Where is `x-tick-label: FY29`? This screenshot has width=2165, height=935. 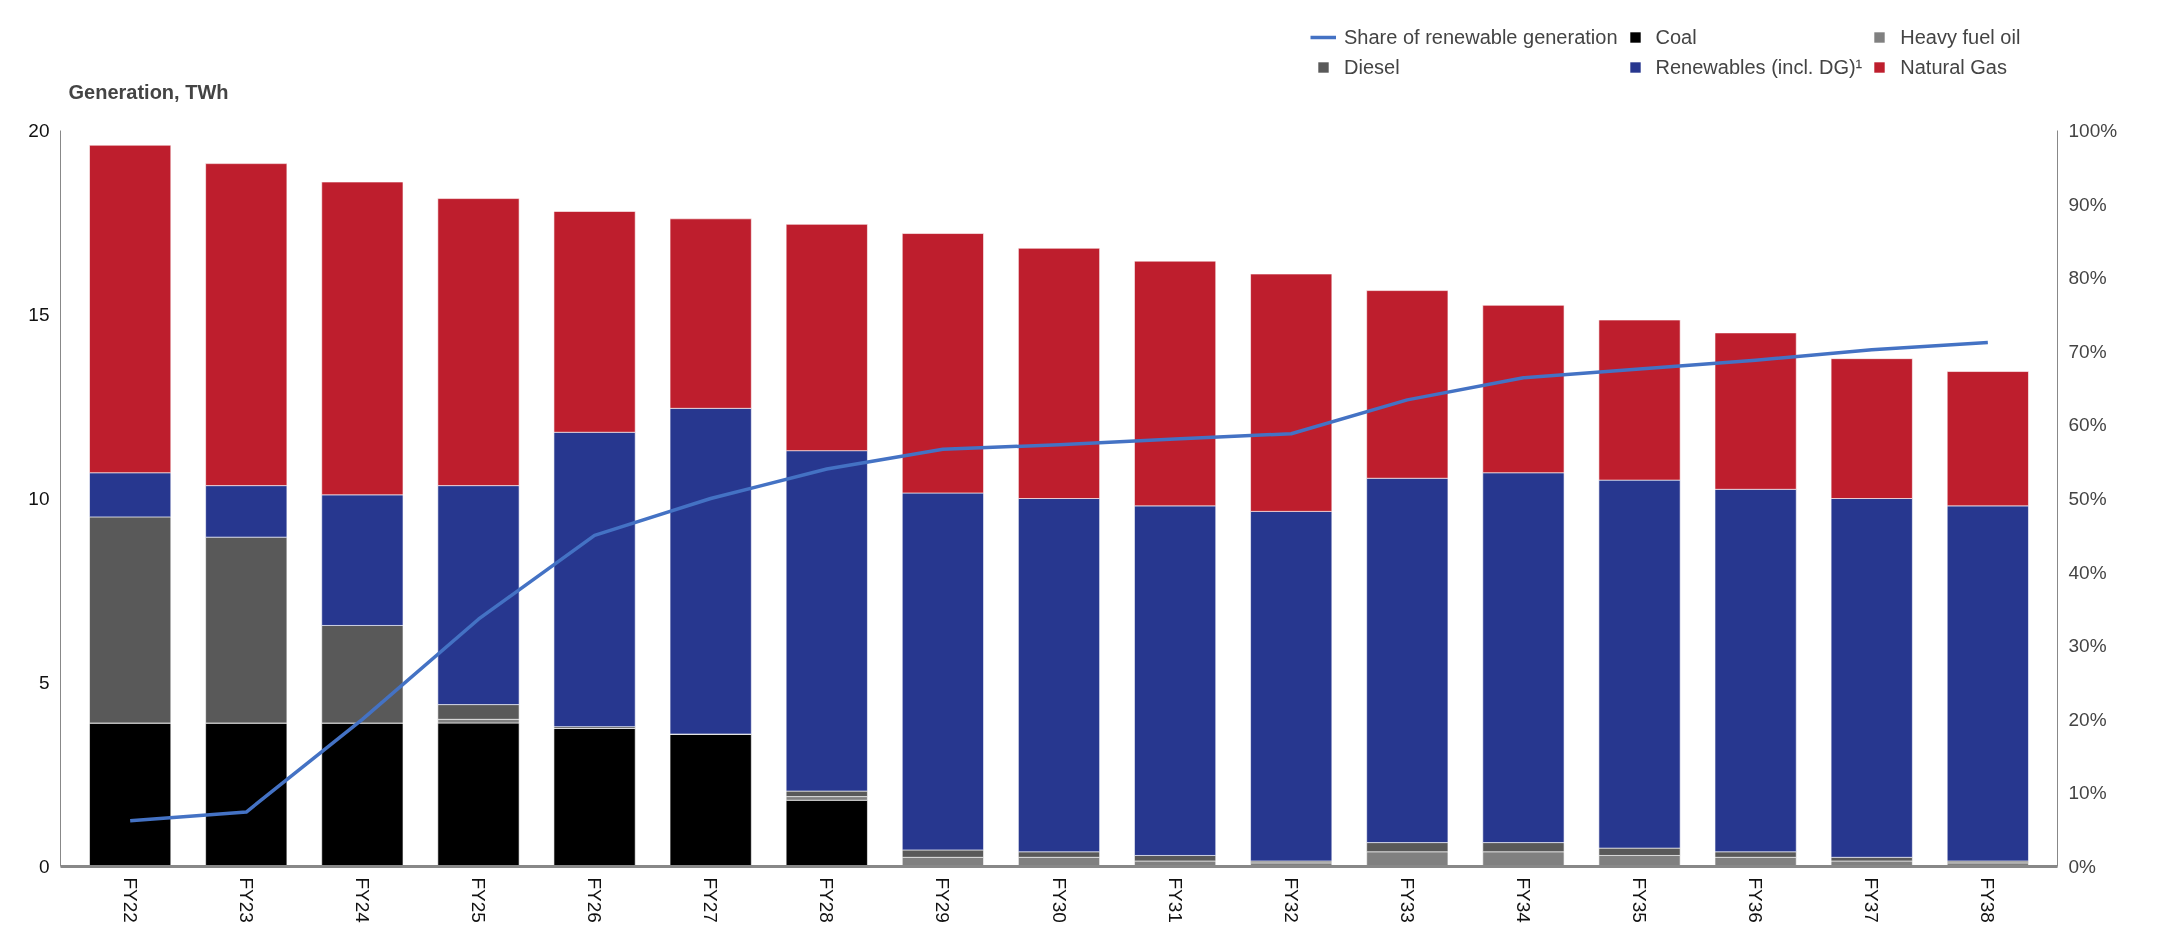
x-tick-label: FY29 is located at coordinates (943, 900).